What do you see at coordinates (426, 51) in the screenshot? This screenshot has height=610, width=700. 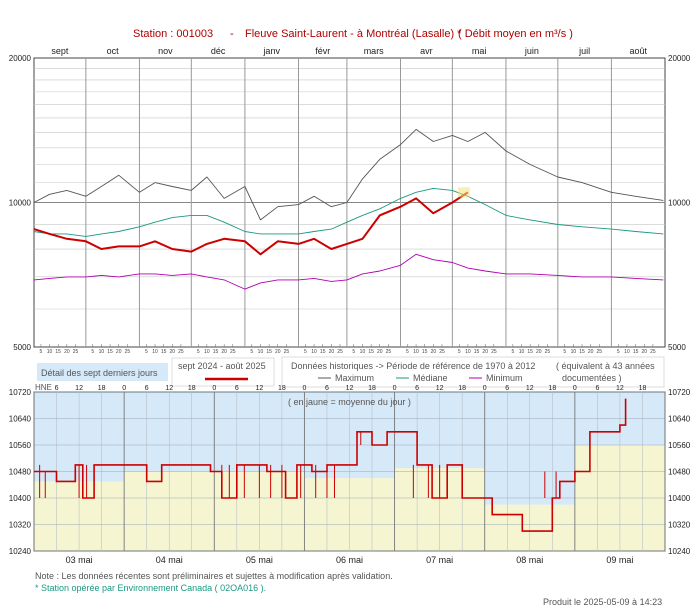 I see `month-label: avr` at bounding box center [426, 51].